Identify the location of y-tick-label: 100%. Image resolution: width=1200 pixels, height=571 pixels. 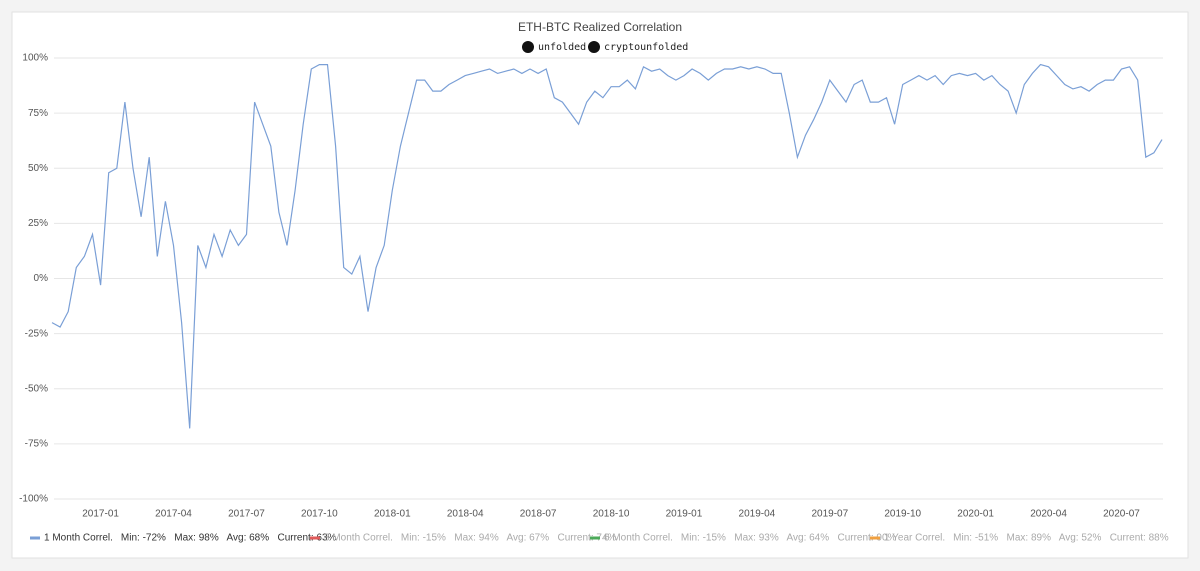
(35, 58).